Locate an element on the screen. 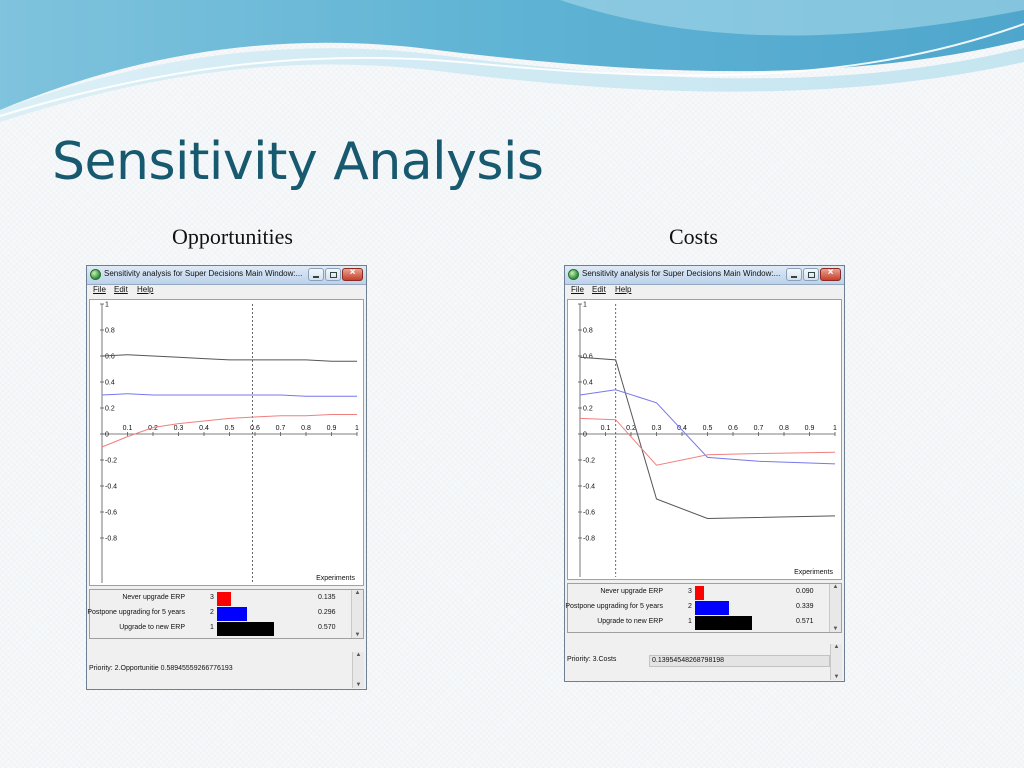  alternative-row: Postpone upgrading for 5 years 2 0.296 is located at coordinates (219, 614).